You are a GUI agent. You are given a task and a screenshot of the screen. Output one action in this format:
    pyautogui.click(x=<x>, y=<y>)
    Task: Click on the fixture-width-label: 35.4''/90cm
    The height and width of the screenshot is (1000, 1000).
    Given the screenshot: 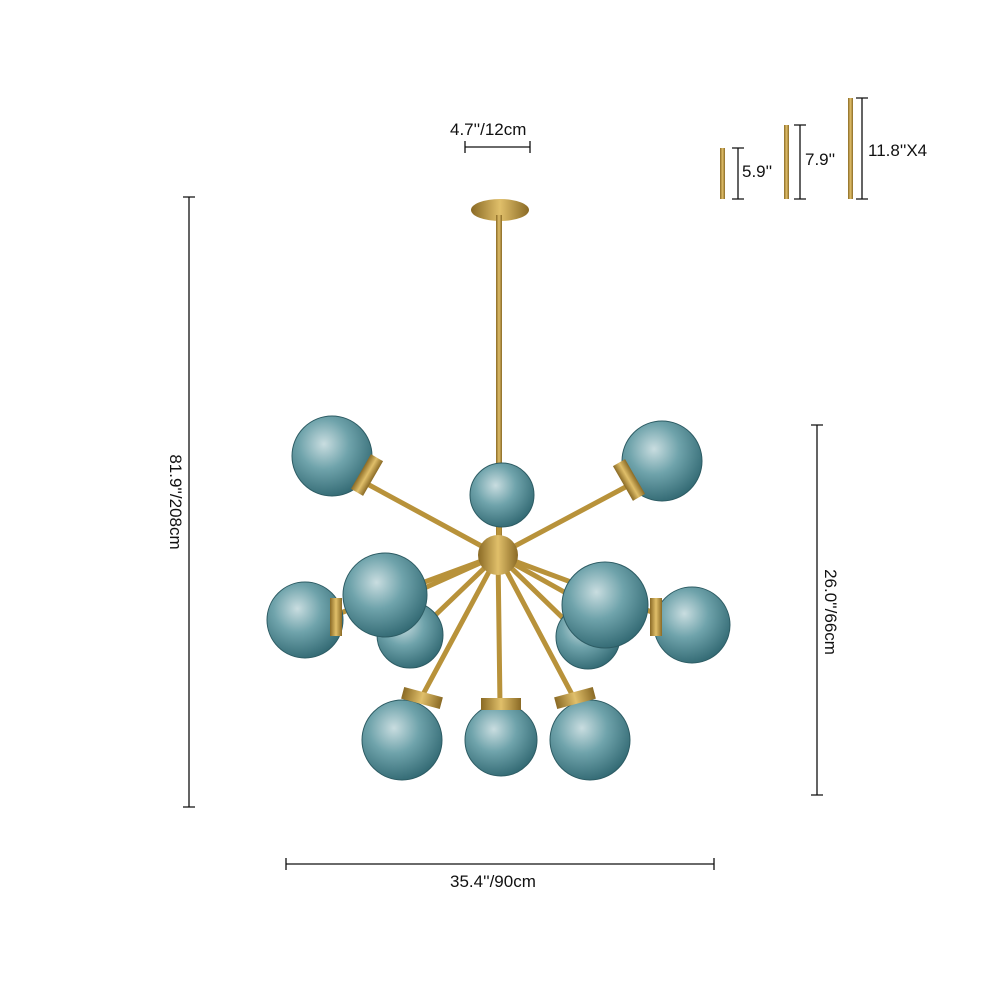 What is the action you would take?
    pyautogui.click(x=493, y=881)
    